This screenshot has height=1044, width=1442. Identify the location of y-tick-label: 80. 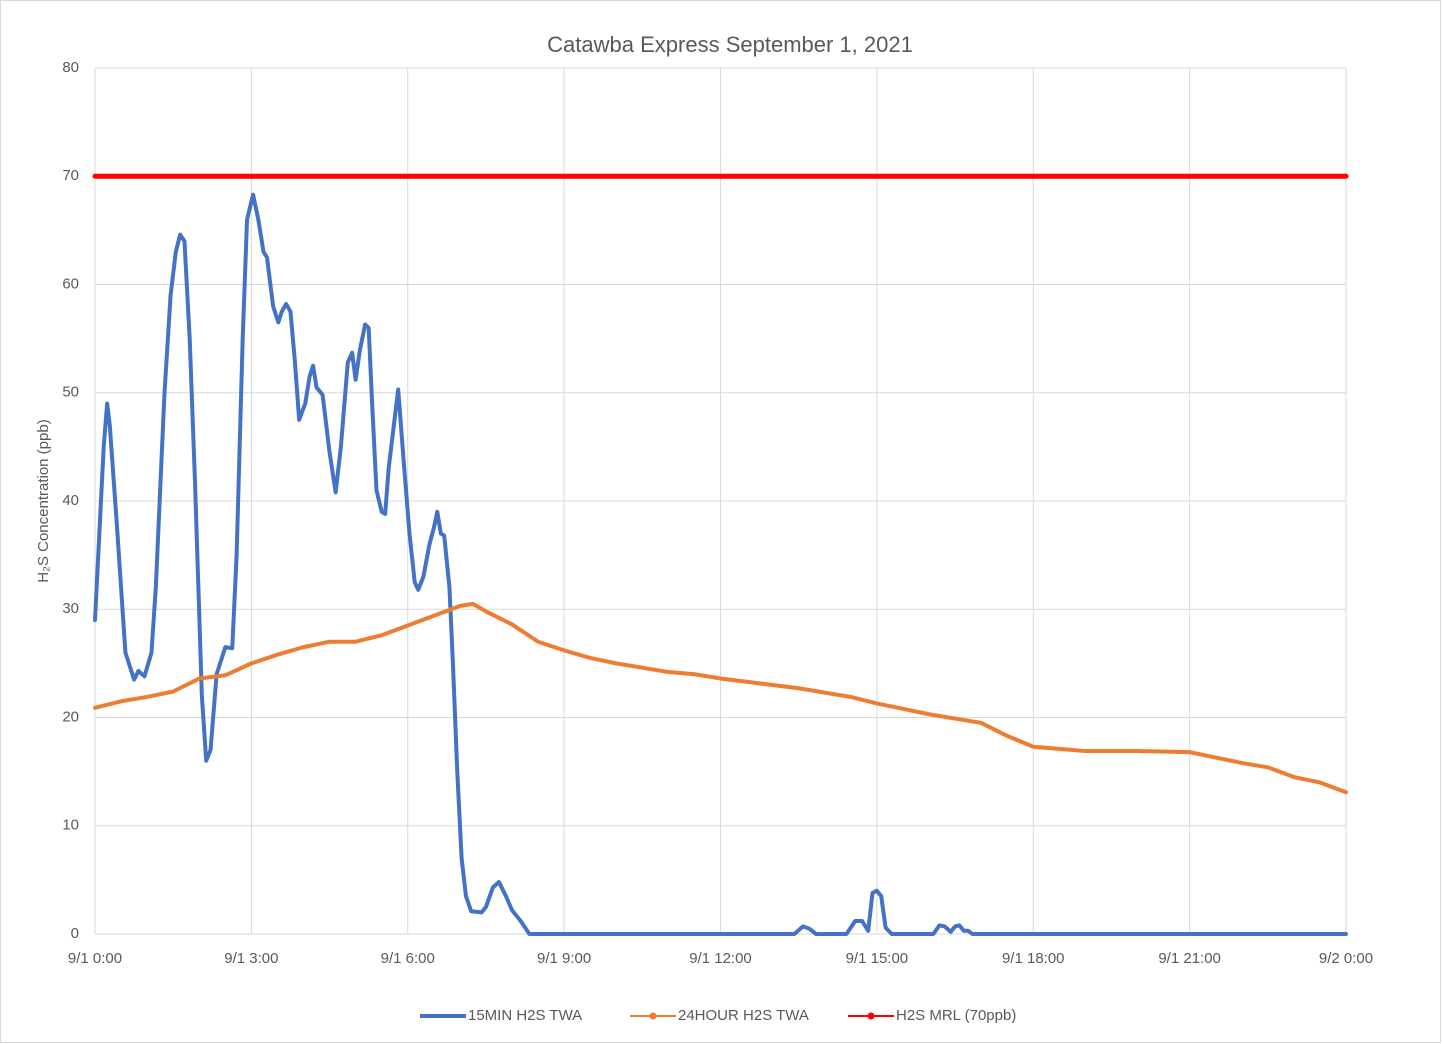
(70, 67).